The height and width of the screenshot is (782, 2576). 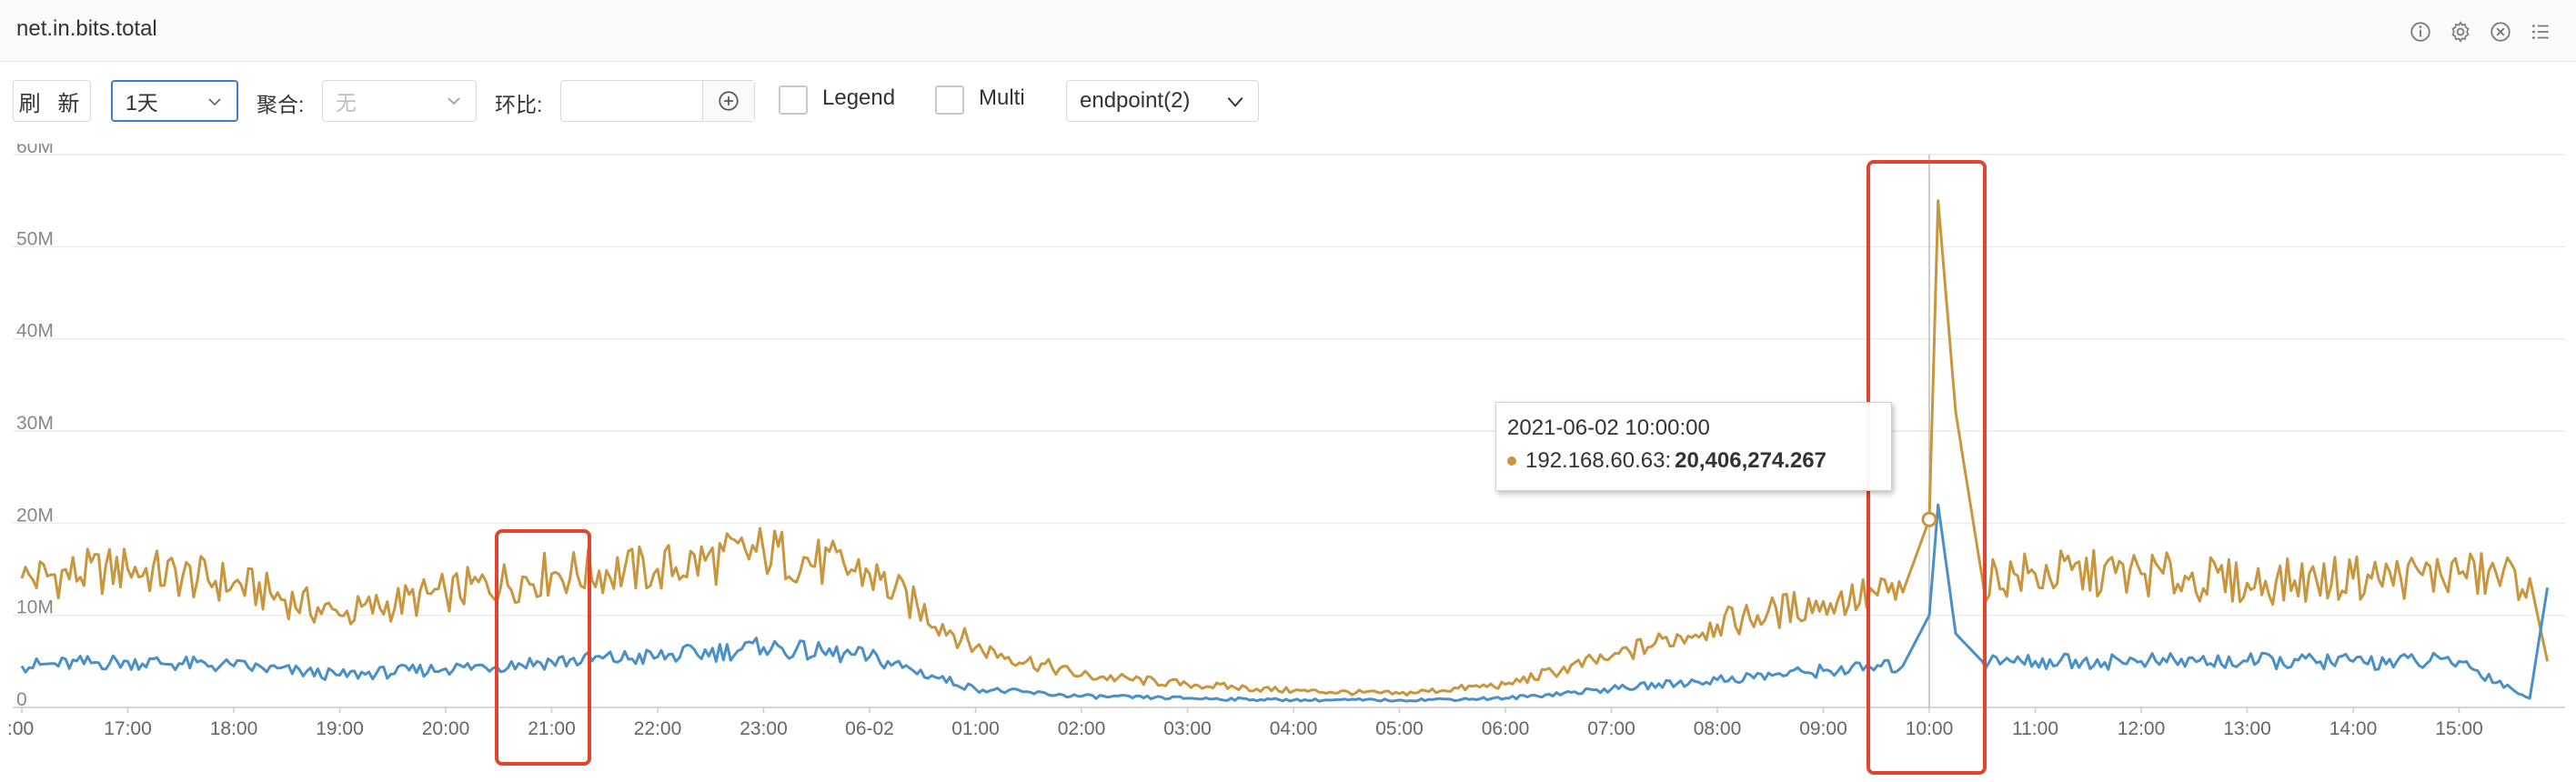 What do you see at coordinates (281, 104) in the screenshot?
I see `aggregate-label: 聚合:` at bounding box center [281, 104].